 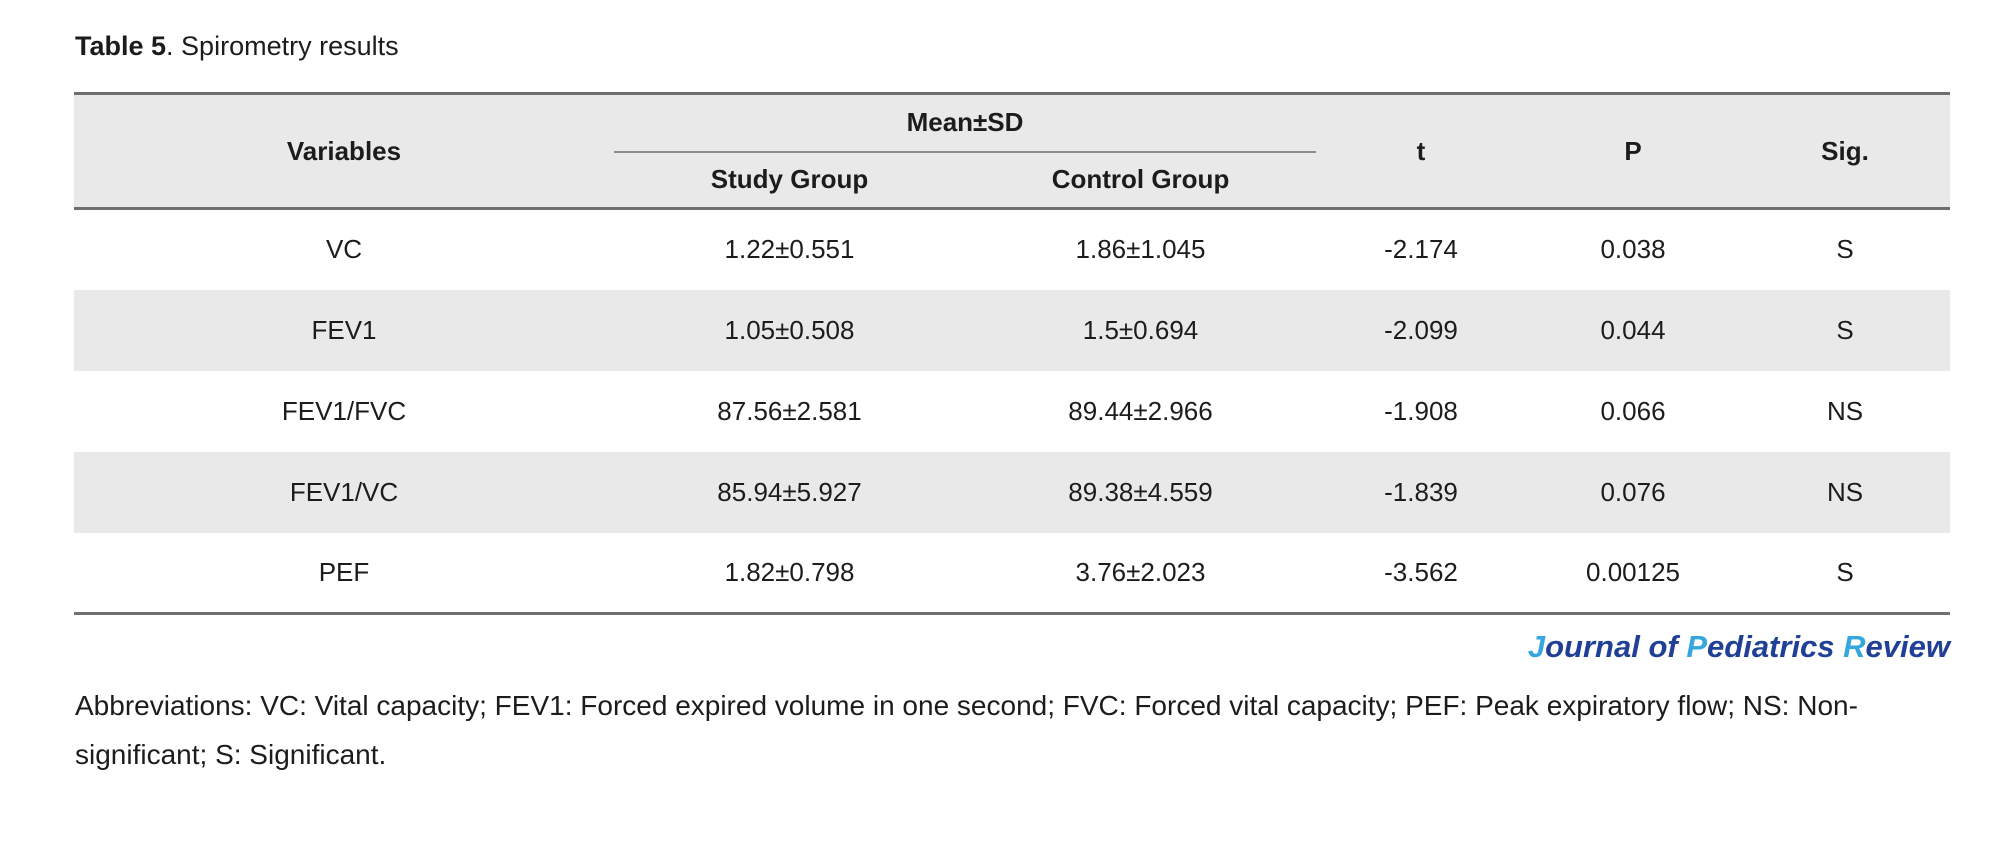 What do you see at coordinates (344, 492) in the screenshot?
I see `cell-variable: FEV1/VC` at bounding box center [344, 492].